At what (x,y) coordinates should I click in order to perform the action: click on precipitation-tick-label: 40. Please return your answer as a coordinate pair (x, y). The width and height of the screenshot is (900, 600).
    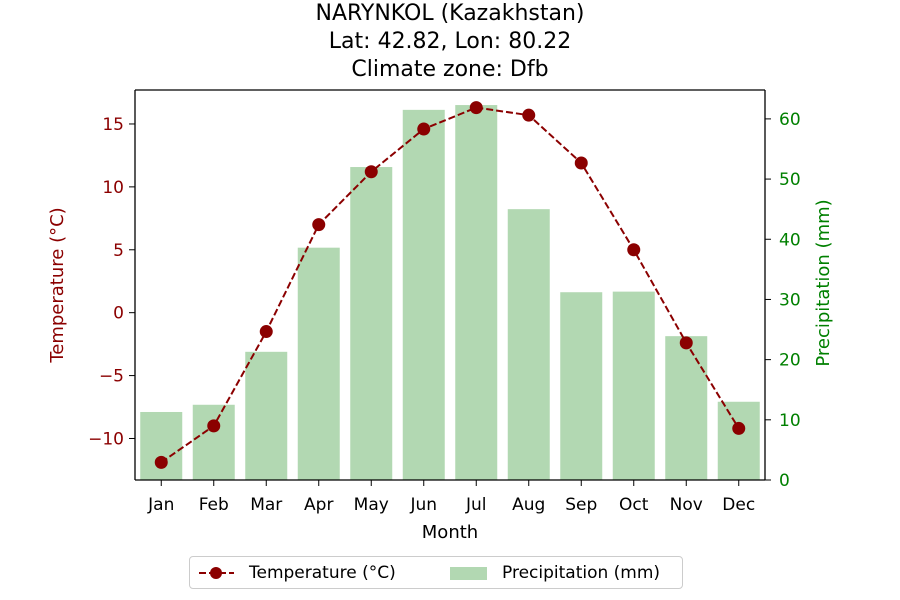
    Looking at the image, I should click on (790, 240).